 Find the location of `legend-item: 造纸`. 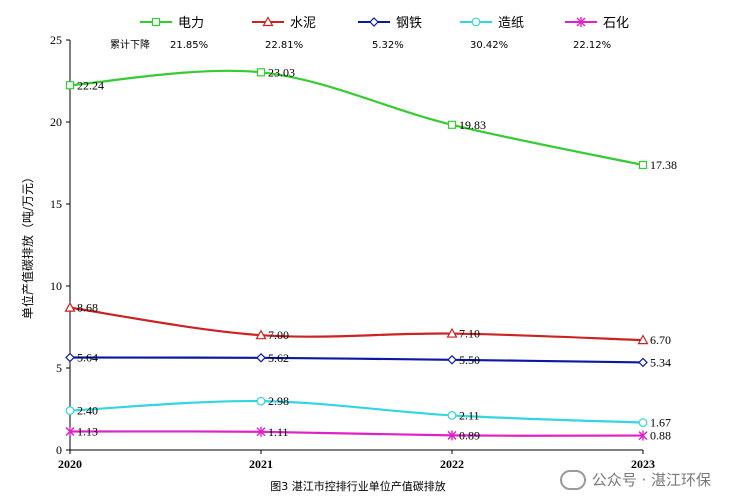

legend-item: 造纸 is located at coordinates (492, 23).